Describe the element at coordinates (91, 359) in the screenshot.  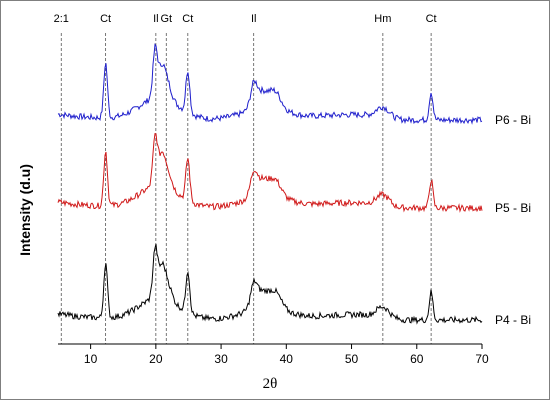
I see `x-tick-label: 10` at that location.